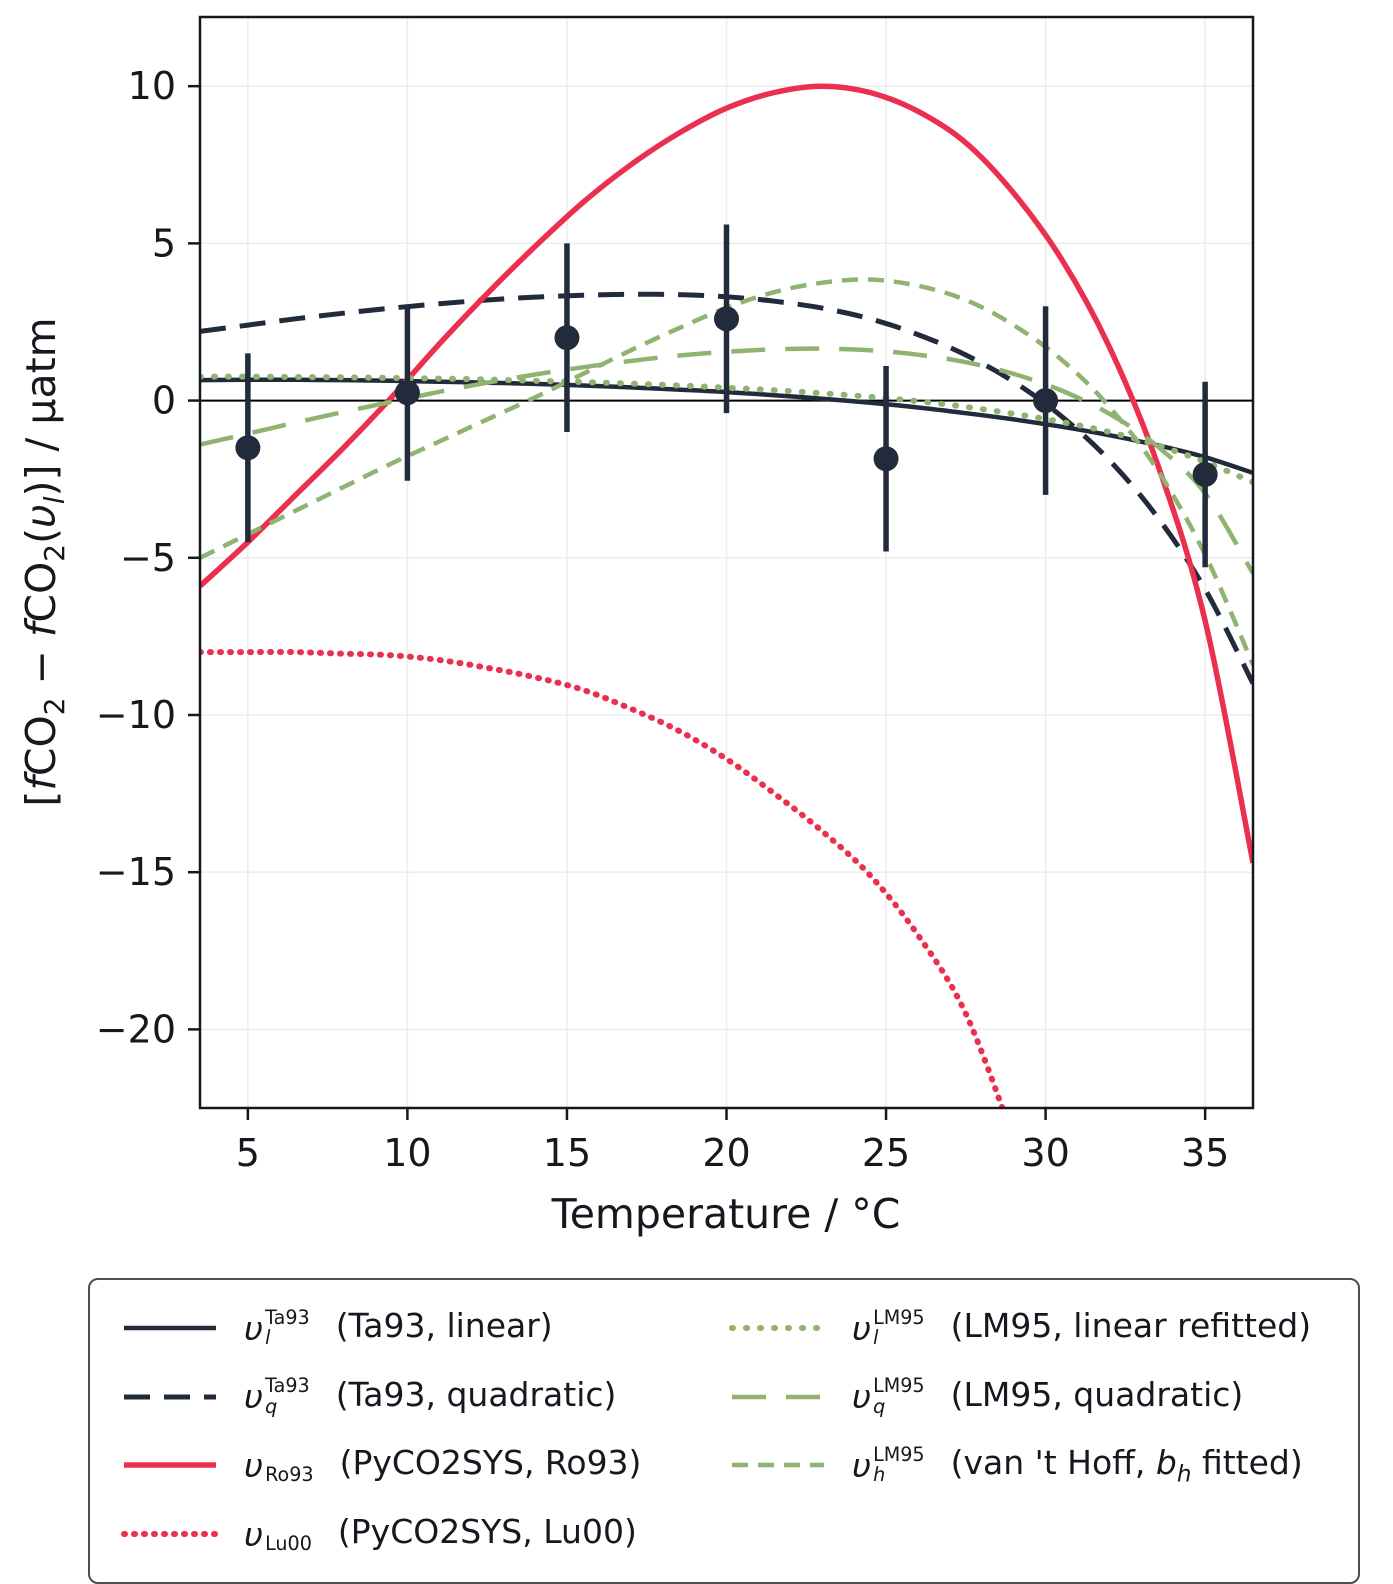 This screenshot has height=1584, width=1393. I want to click on svg-text: −10, so click(136, 715).